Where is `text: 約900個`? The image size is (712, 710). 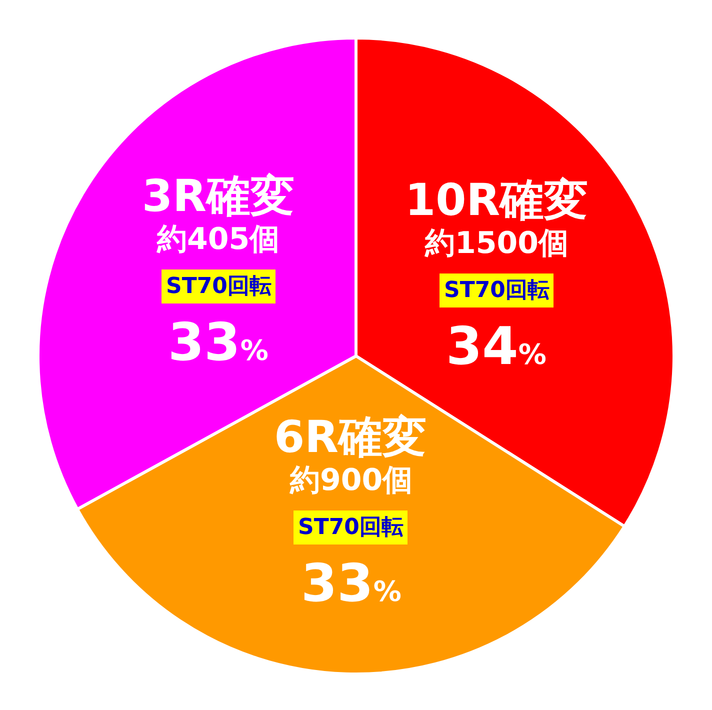 text: 約900個 is located at coordinates (351, 480).